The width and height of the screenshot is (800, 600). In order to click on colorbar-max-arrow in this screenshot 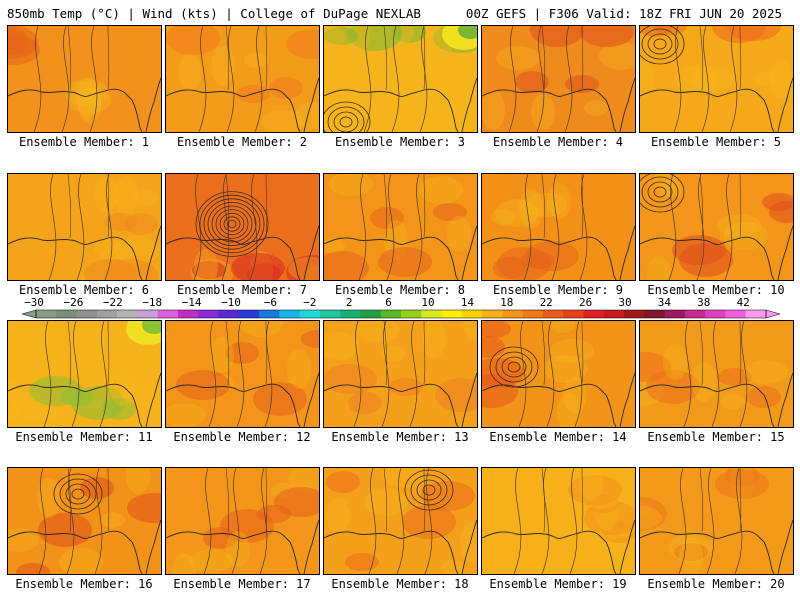, I will do `click(773, 314)`.